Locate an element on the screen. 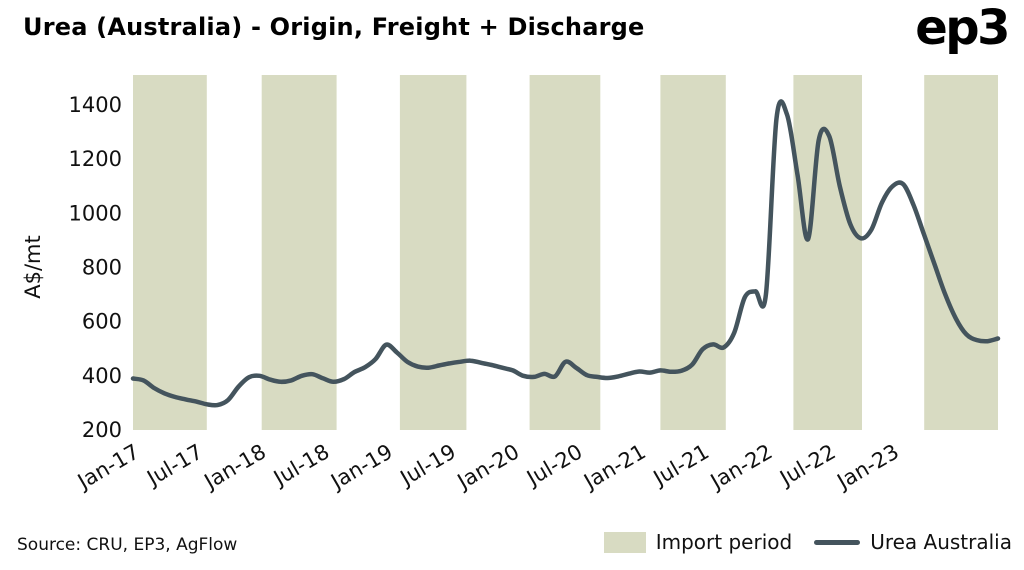  import-period-swatch is located at coordinates (624, 542).